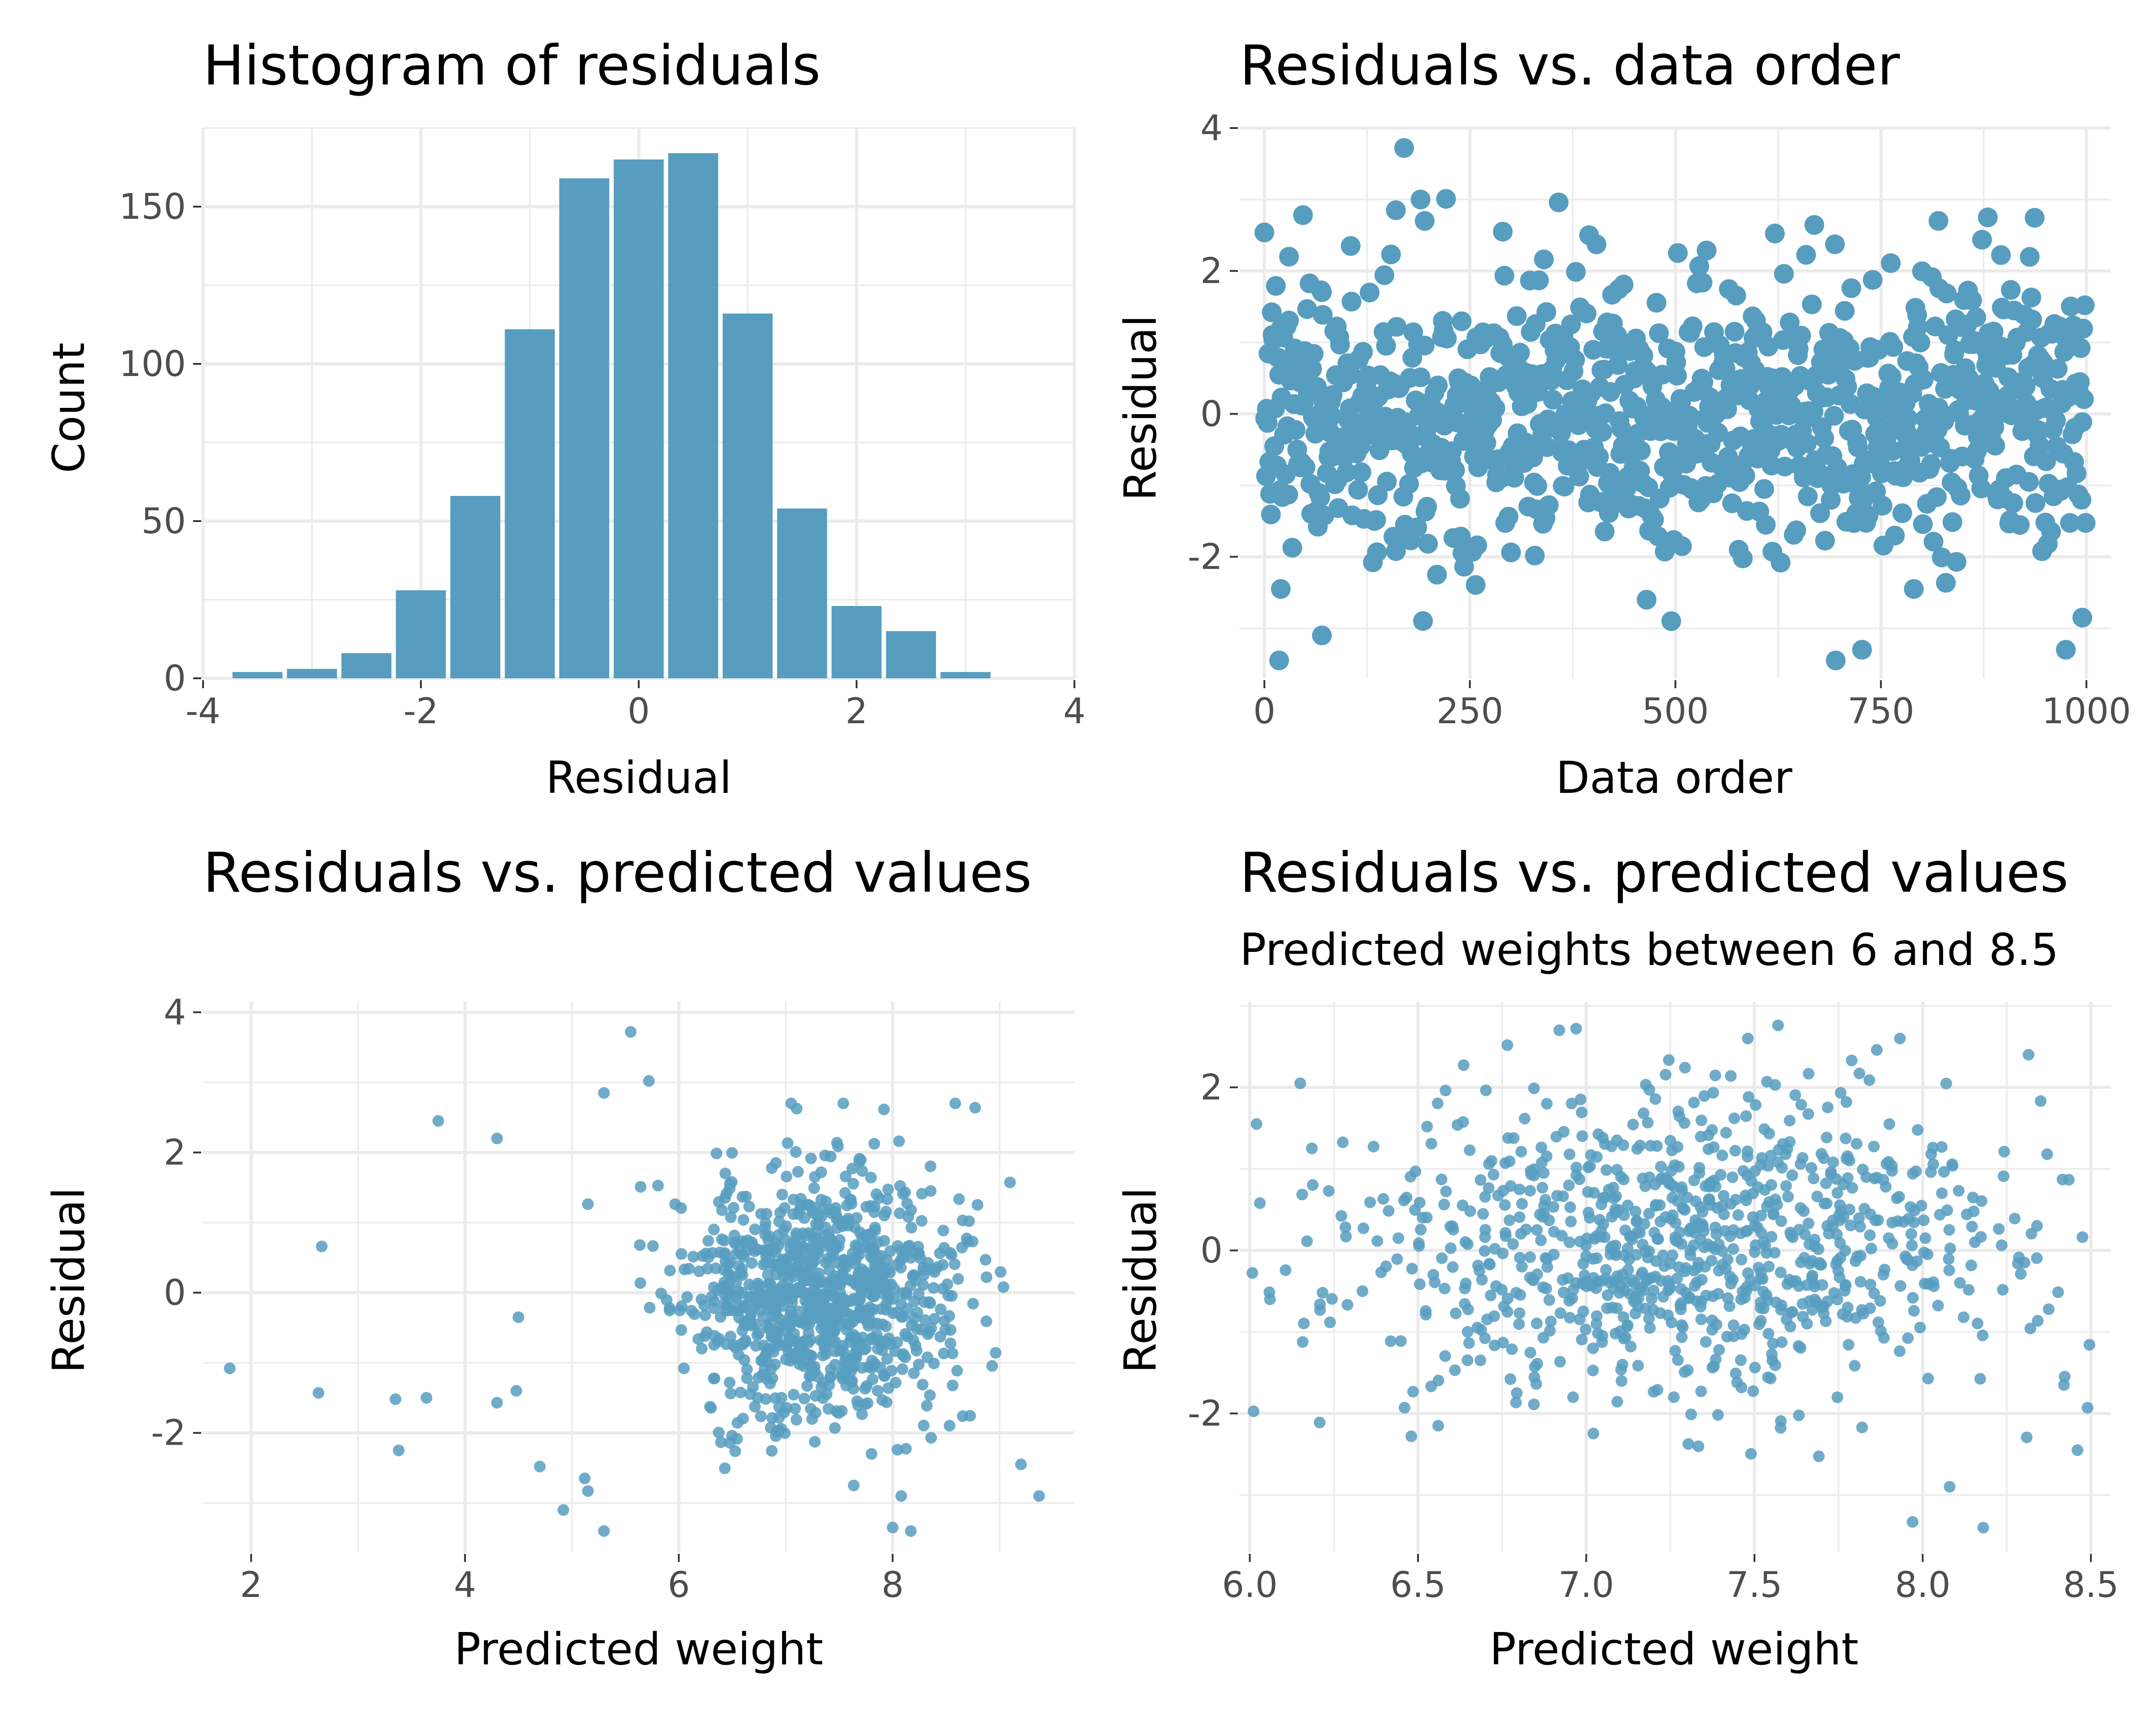 This screenshot has width=2156, height=1725. Describe the element at coordinates (639, 711) in the screenshot. I see `histogram-x-tick-label: 0` at that location.